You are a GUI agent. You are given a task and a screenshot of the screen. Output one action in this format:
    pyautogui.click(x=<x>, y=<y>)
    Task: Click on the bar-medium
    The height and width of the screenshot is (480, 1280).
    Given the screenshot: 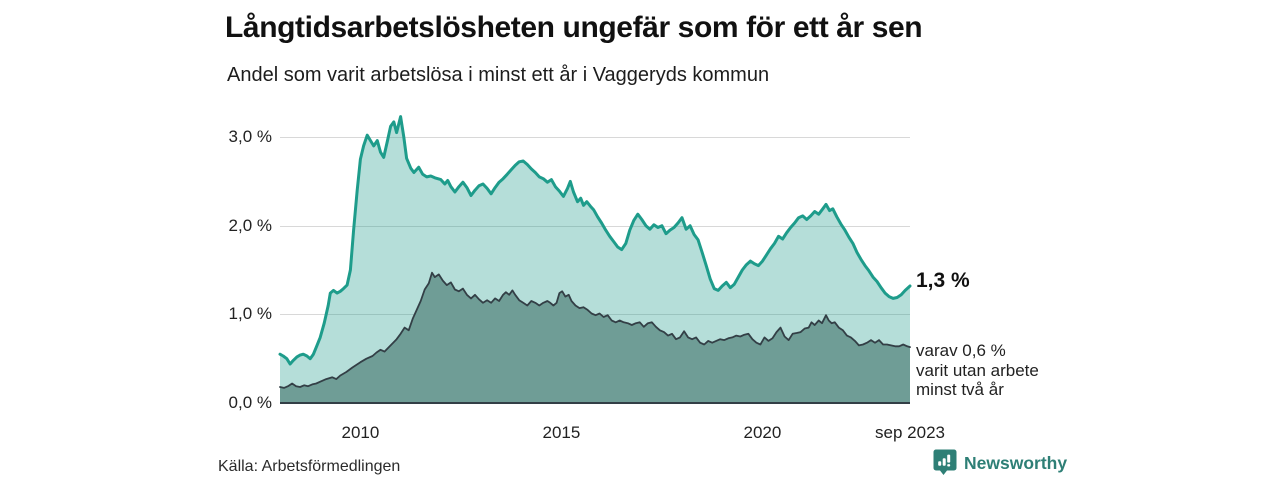 What is the action you would take?
    pyautogui.click(x=944, y=462)
    